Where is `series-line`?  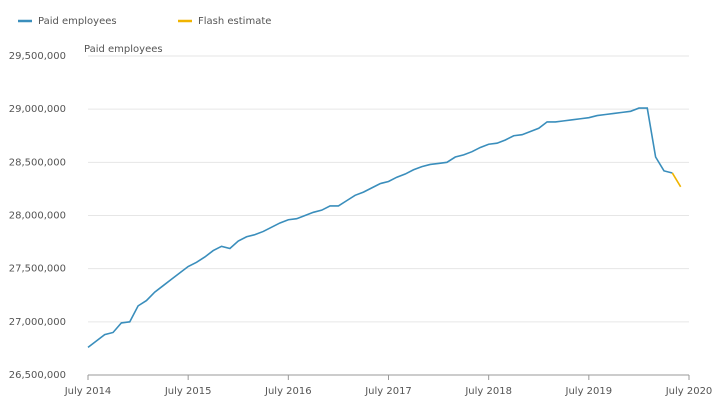
series-line is located at coordinates (676, 180).